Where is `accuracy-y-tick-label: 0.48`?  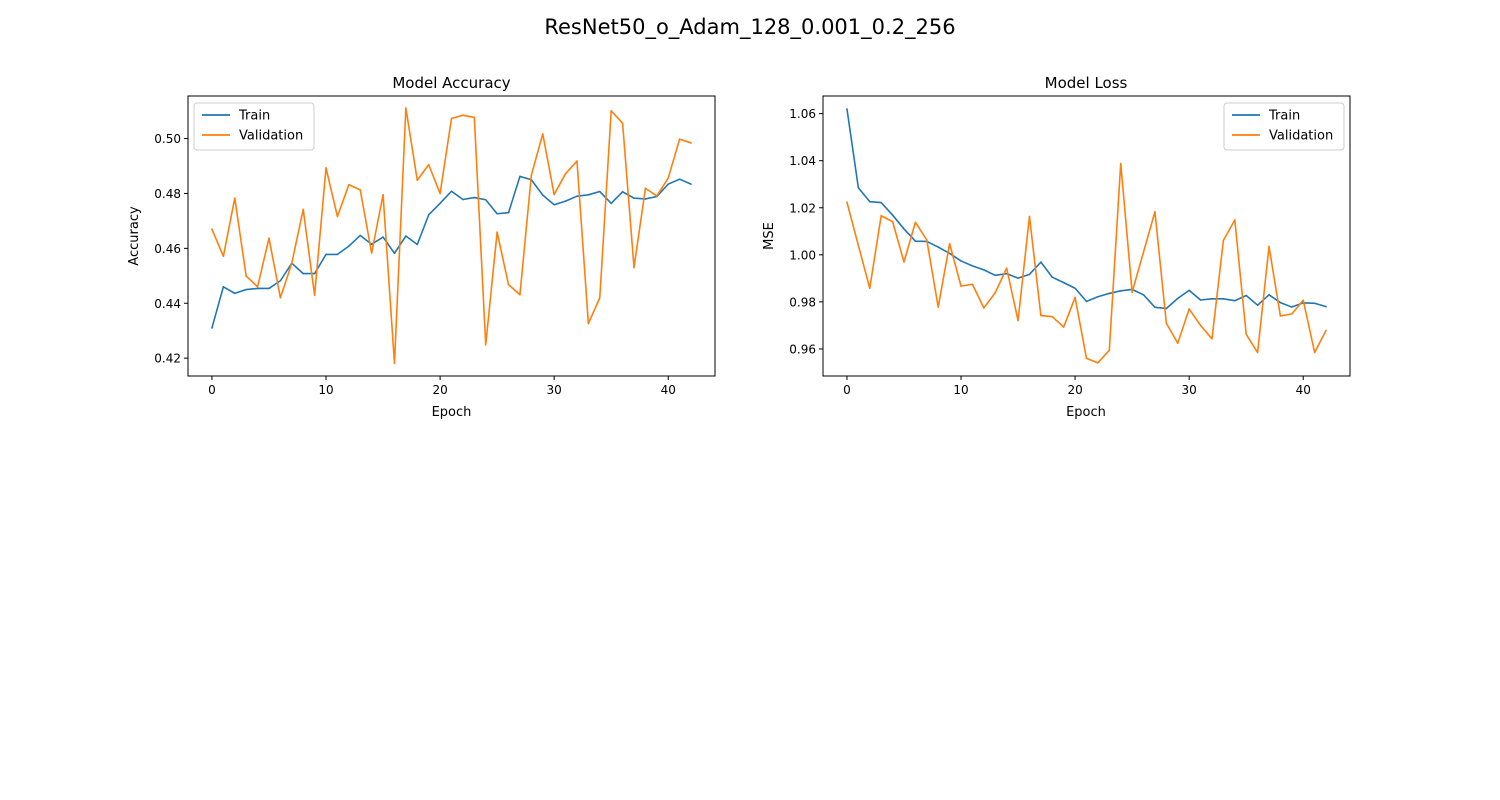
accuracy-y-tick-label: 0.48 is located at coordinates (167, 194).